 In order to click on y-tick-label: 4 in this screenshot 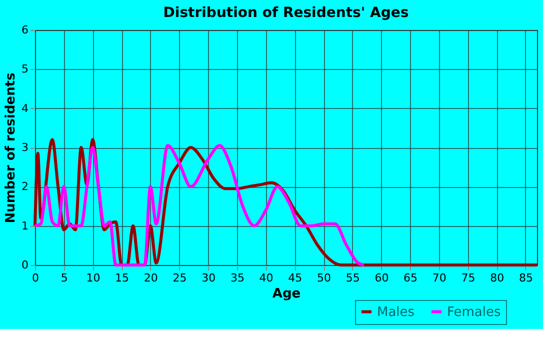, I will do `click(25, 108)`.